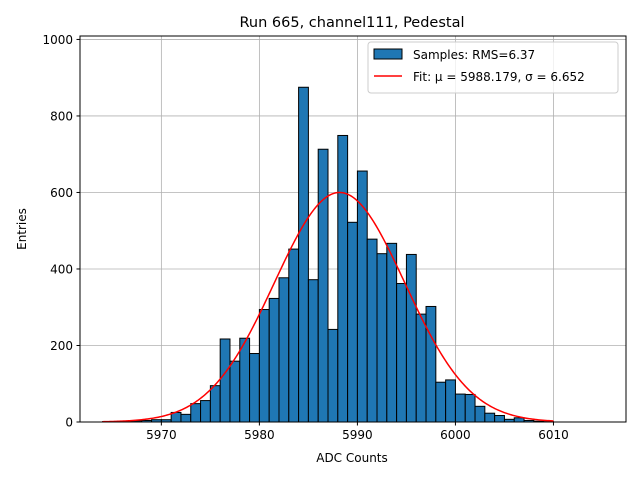 The width and height of the screenshot is (640, 484). I want to click on legend-label-fit: Fit: μ = 5988.179, σ = 6.652, so click(499, 77).